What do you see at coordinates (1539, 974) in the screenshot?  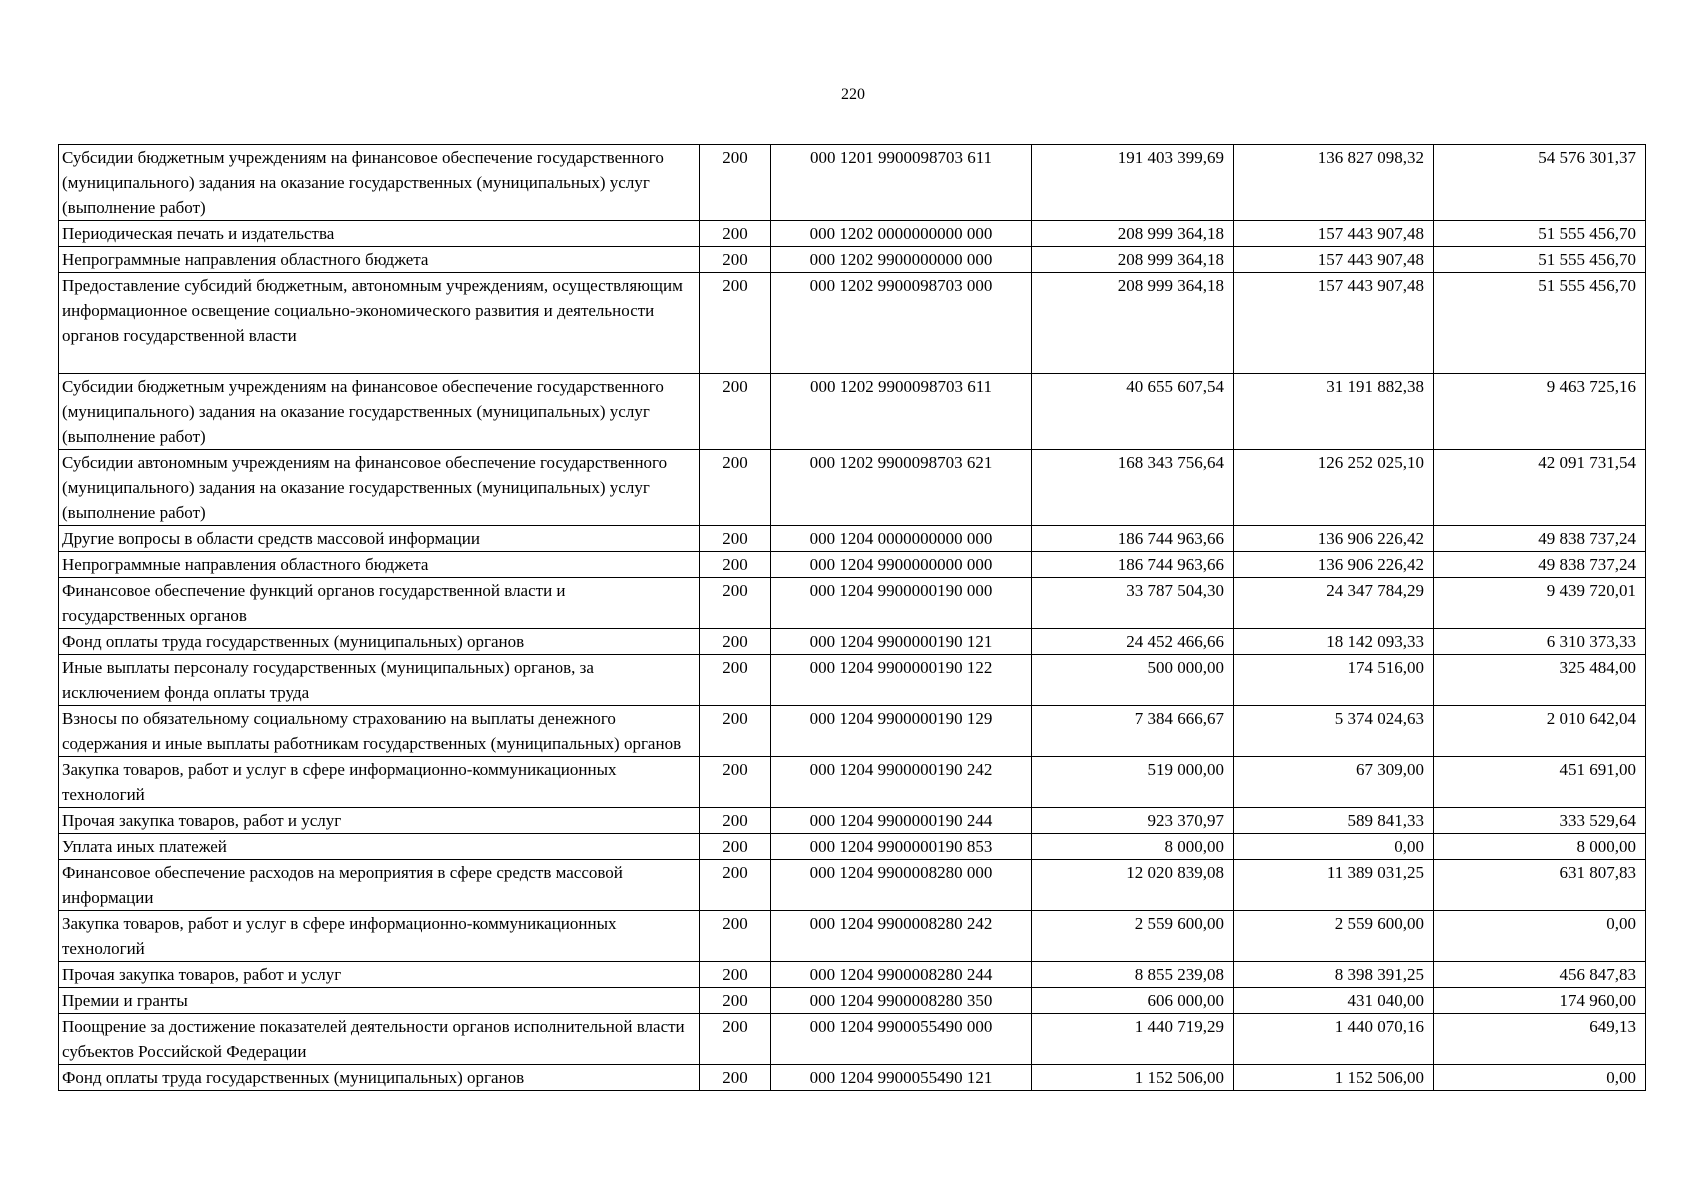 I see `row-amount-remaining: 456 847,83` at bounding box center [1539, 974].